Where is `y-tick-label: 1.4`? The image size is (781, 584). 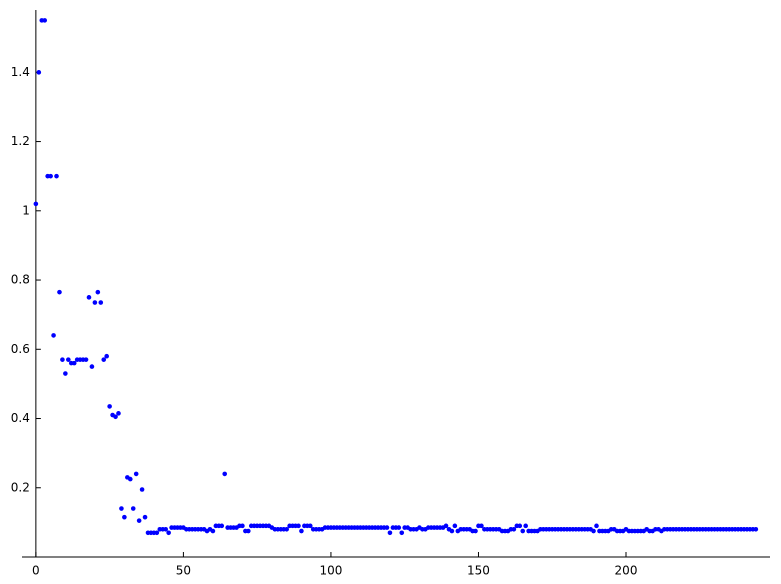 y-tick-label: 1.4 is located at coordinates (20, 72).